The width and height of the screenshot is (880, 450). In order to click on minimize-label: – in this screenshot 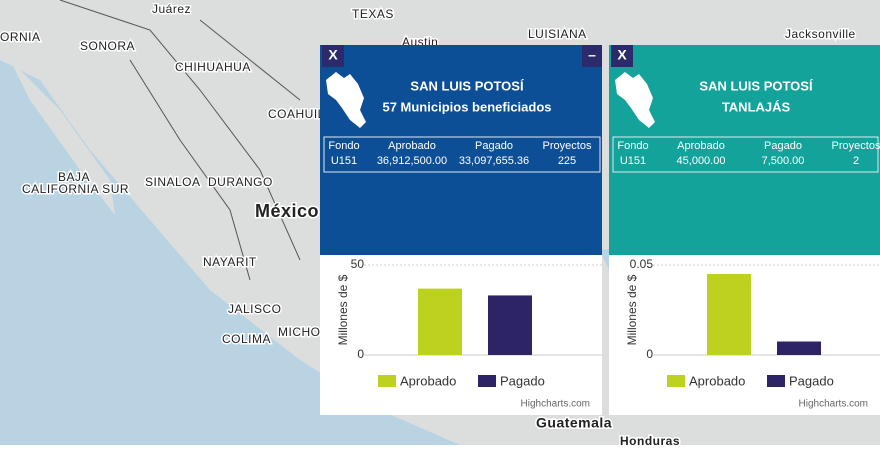, I will do `click(592, 55)`.